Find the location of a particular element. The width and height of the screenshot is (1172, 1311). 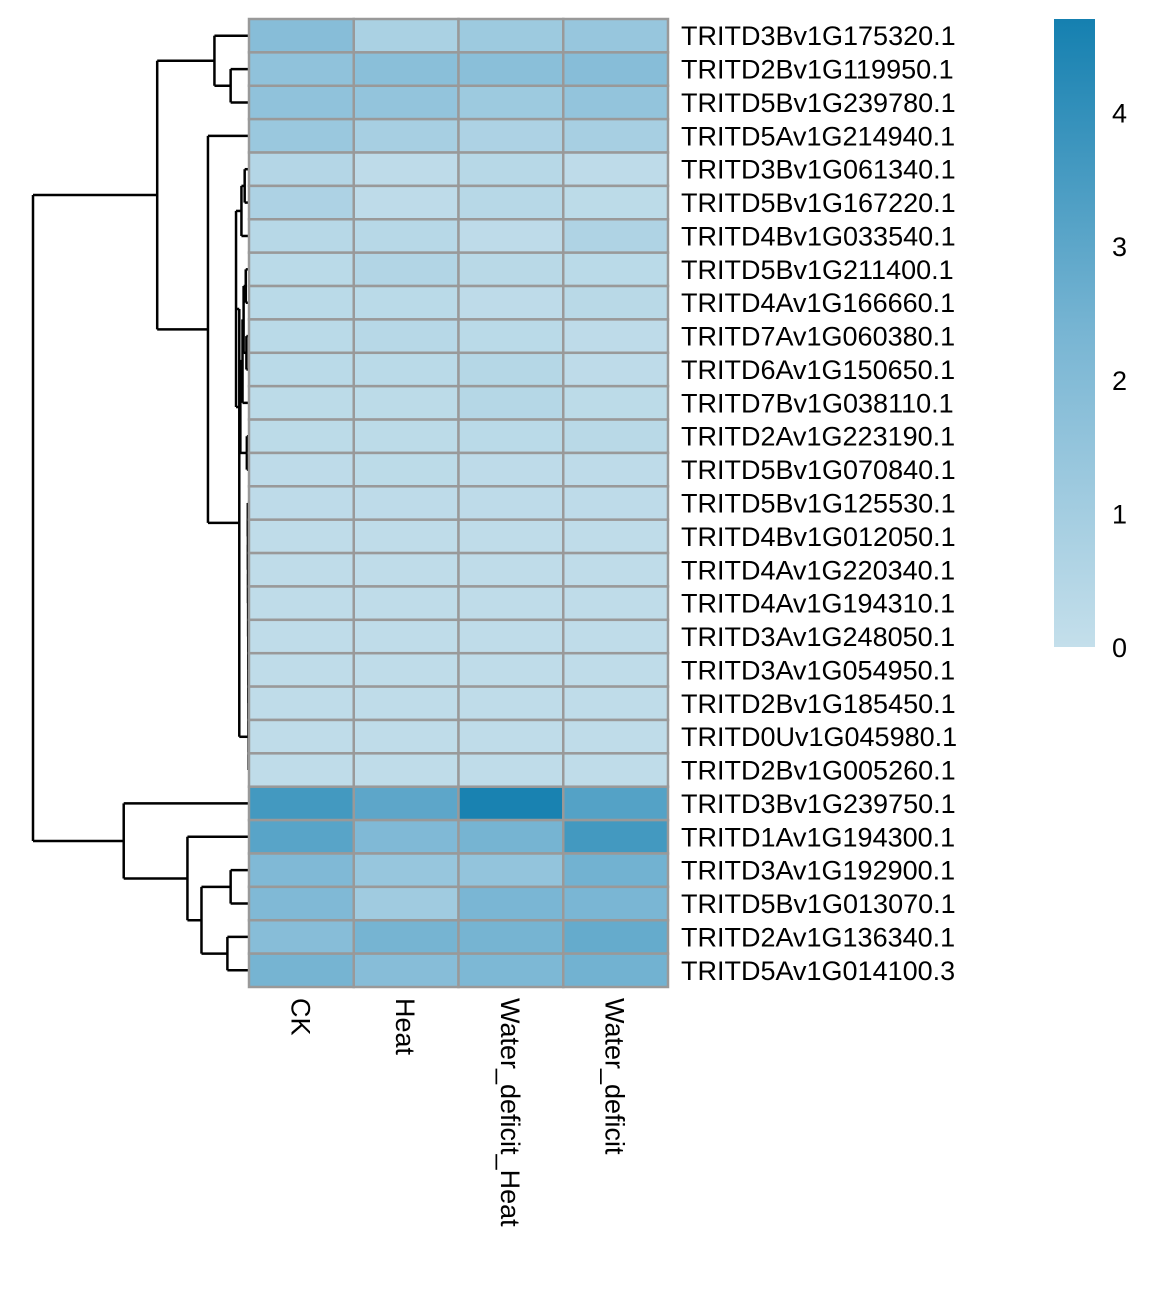

legend-colorbar is located at coordinates (1074, 333).